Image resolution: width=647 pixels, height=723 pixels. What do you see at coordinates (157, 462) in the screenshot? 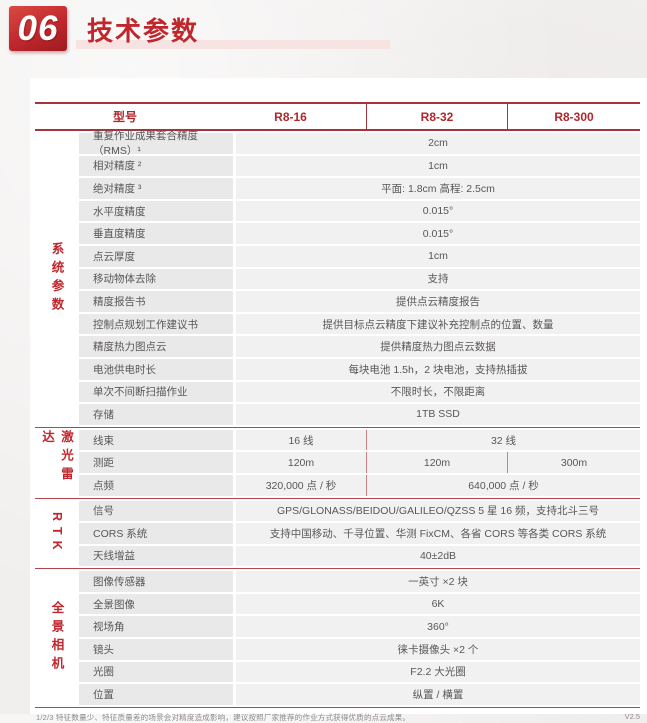
I see `param-label: 测距` at bounding box center [157, 462].